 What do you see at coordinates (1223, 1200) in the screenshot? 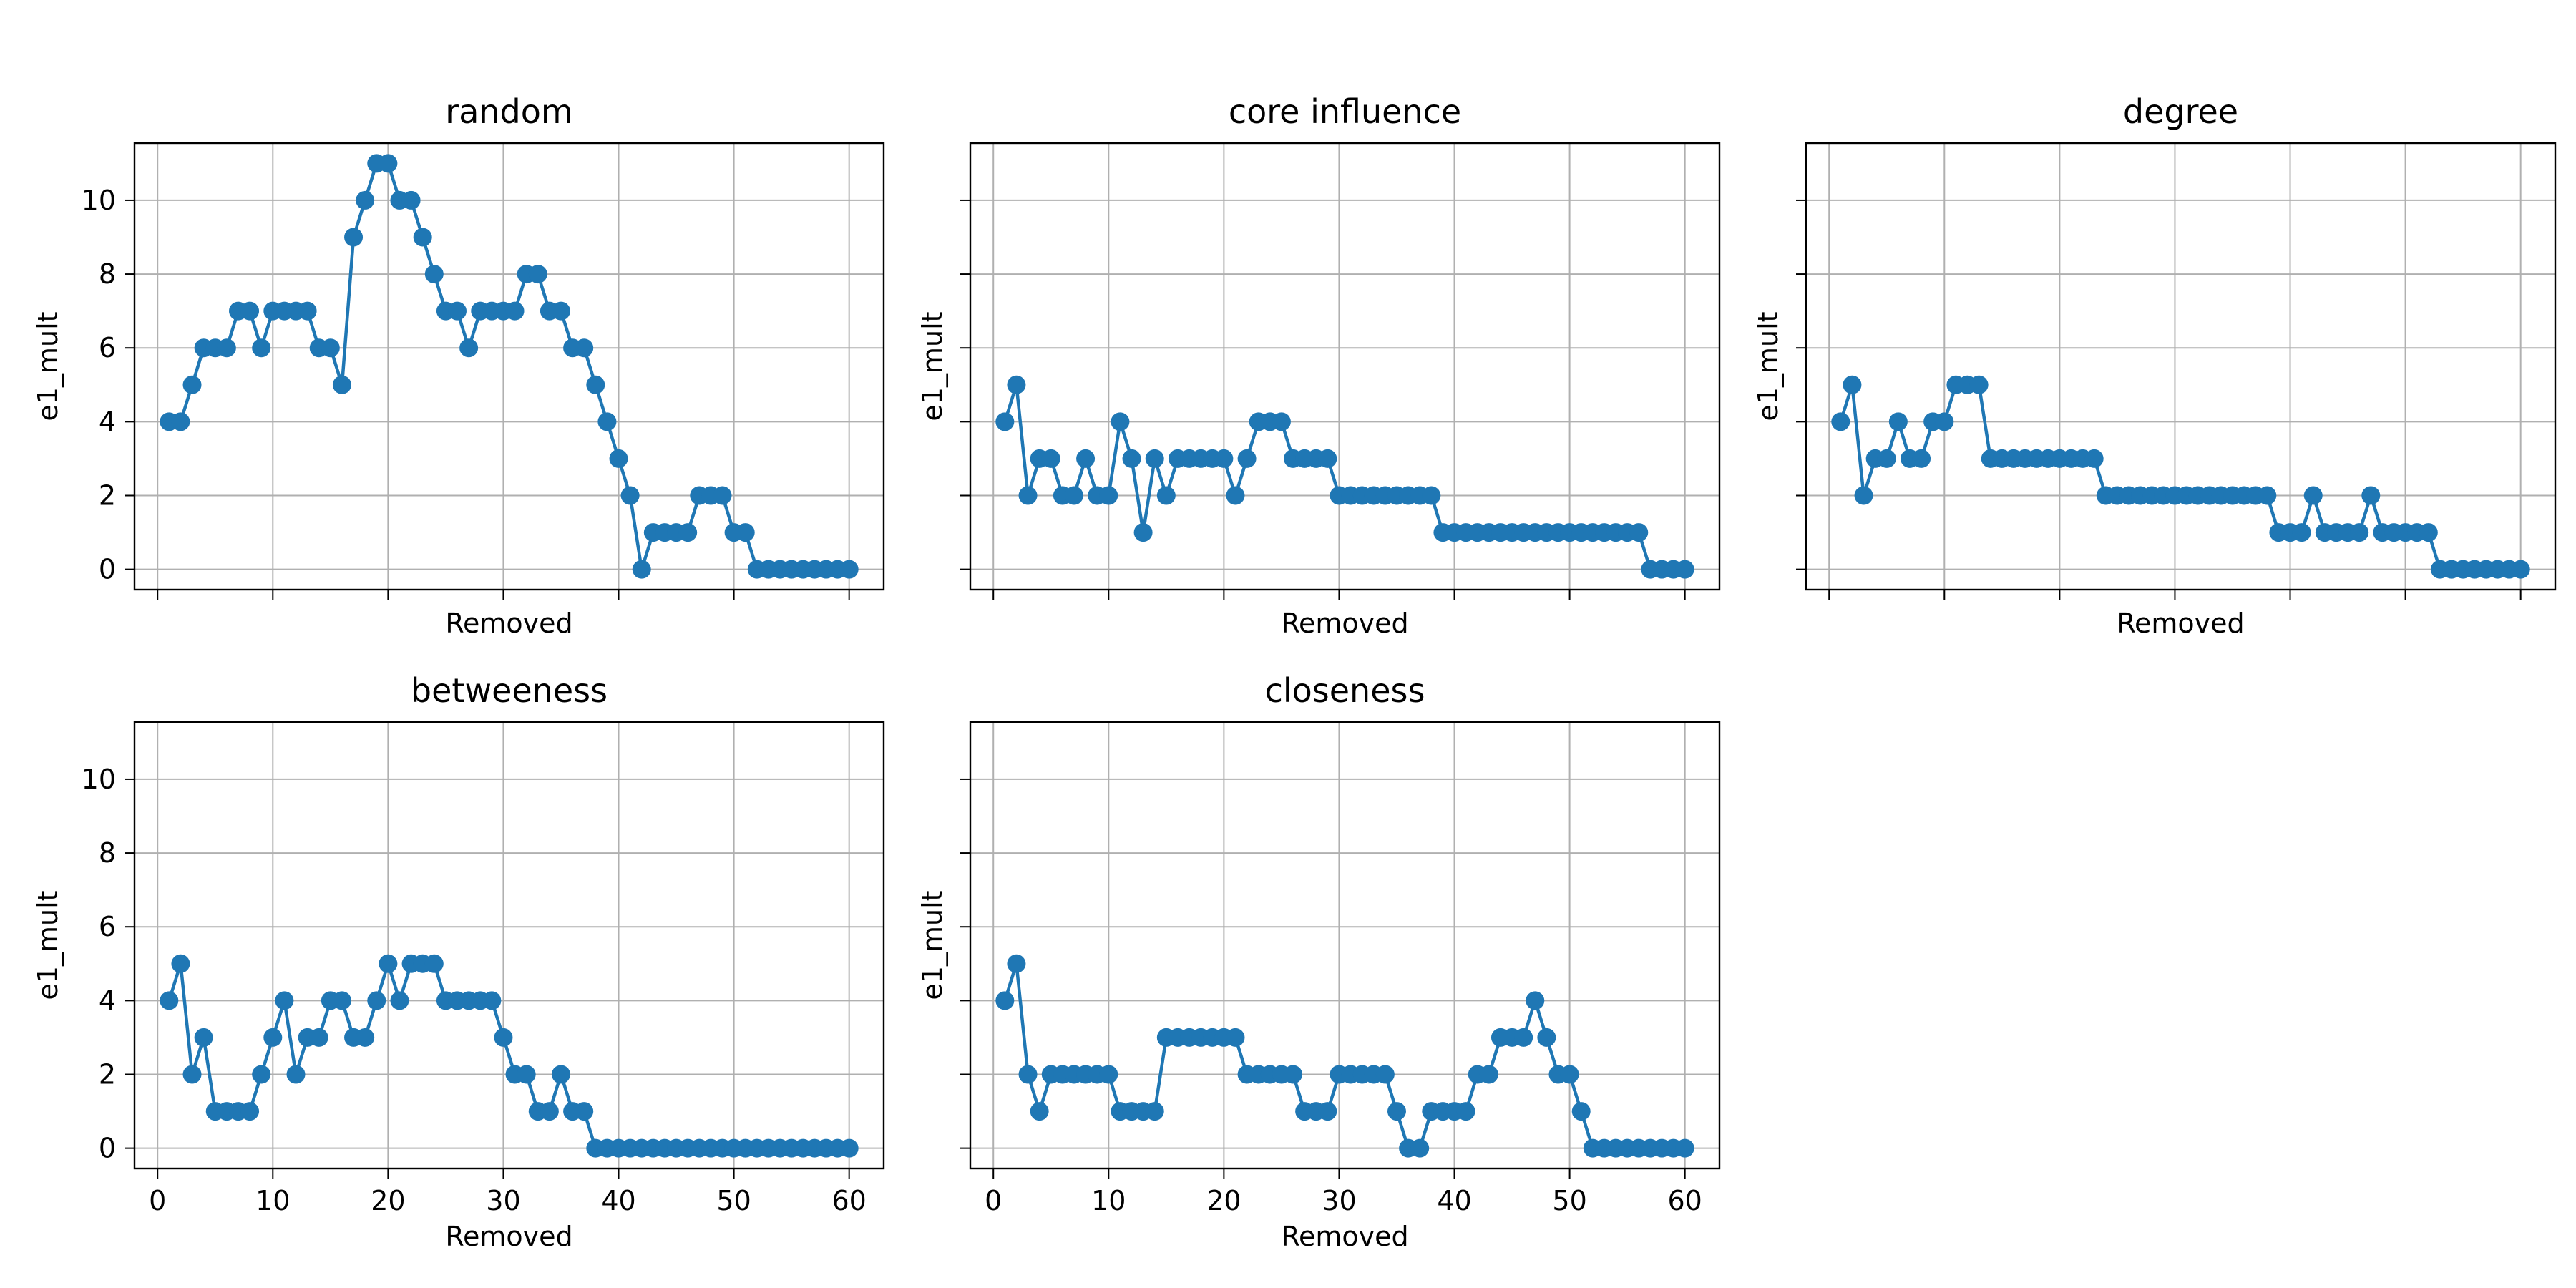
I see `x-tick-label: 20` at bounding box center [1223, 1200].